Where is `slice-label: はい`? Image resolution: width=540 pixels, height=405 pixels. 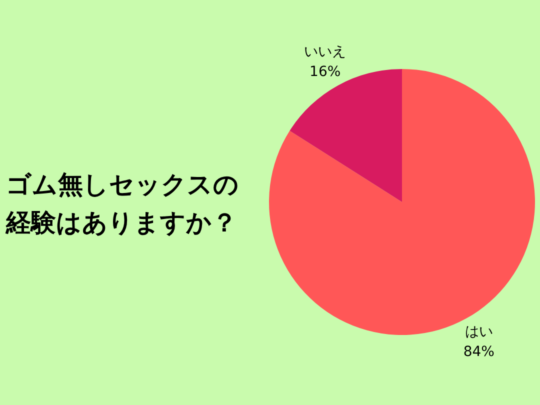
slice-label: はい is located at coordinates (478, 332).